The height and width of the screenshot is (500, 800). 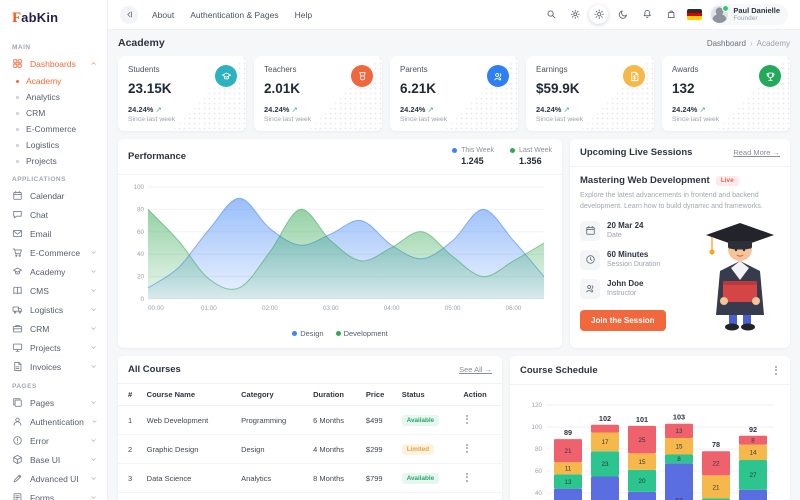 I want to click on header-actions: Paul Danielle Founder, so click(x=664, y=14).